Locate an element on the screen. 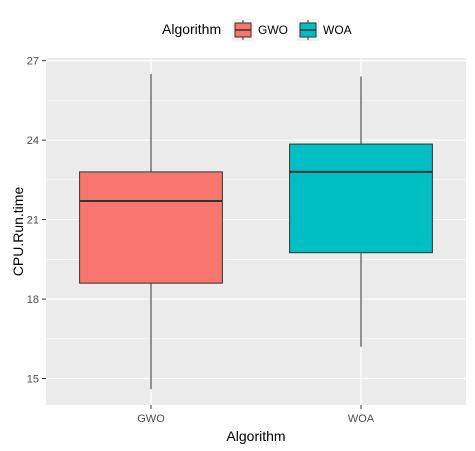 The image size is (475, 451). x-tick-label: GWO is located at coordinates (151, 419).